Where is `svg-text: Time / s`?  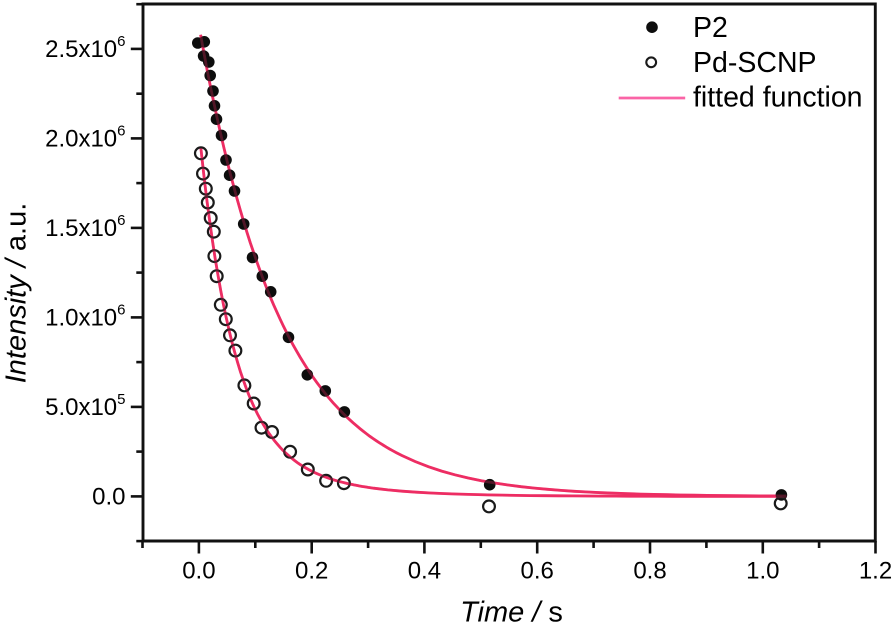
svg-text: Time / s is located at coordinates (511, 613).